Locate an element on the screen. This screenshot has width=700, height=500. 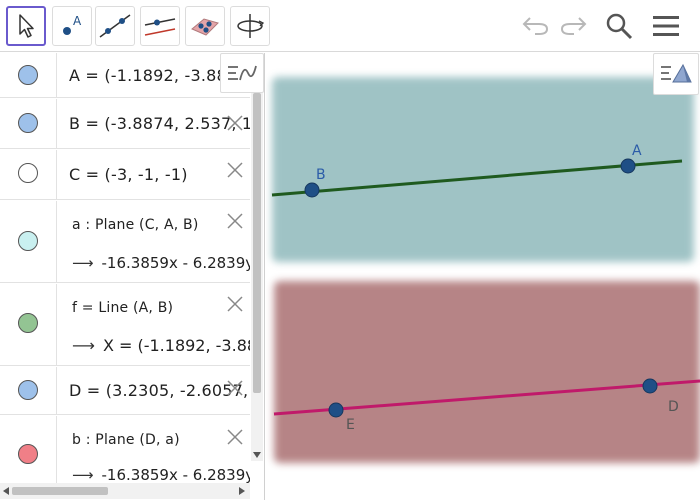
algebra-row-C: C = (-3, -1, -1) is located at coordinates (125, 175).